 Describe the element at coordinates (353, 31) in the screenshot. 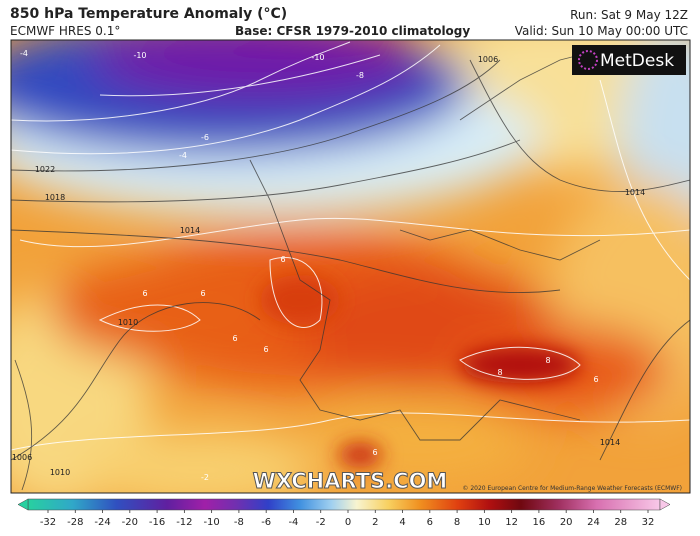

I see `climatology-base: Base: CFSR 1979-2010 climatology` at that location.